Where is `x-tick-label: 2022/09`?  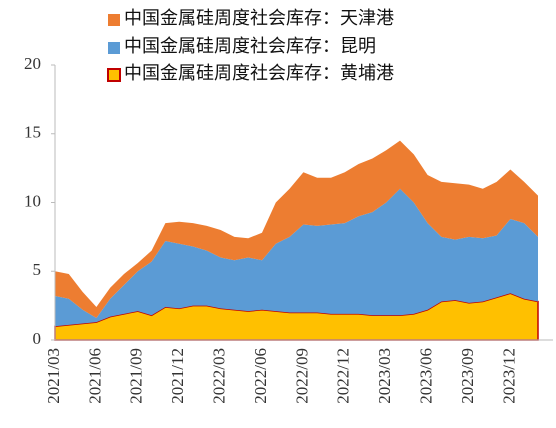 x-tick-label: 2022/09 is located at coordinates (301, 376).